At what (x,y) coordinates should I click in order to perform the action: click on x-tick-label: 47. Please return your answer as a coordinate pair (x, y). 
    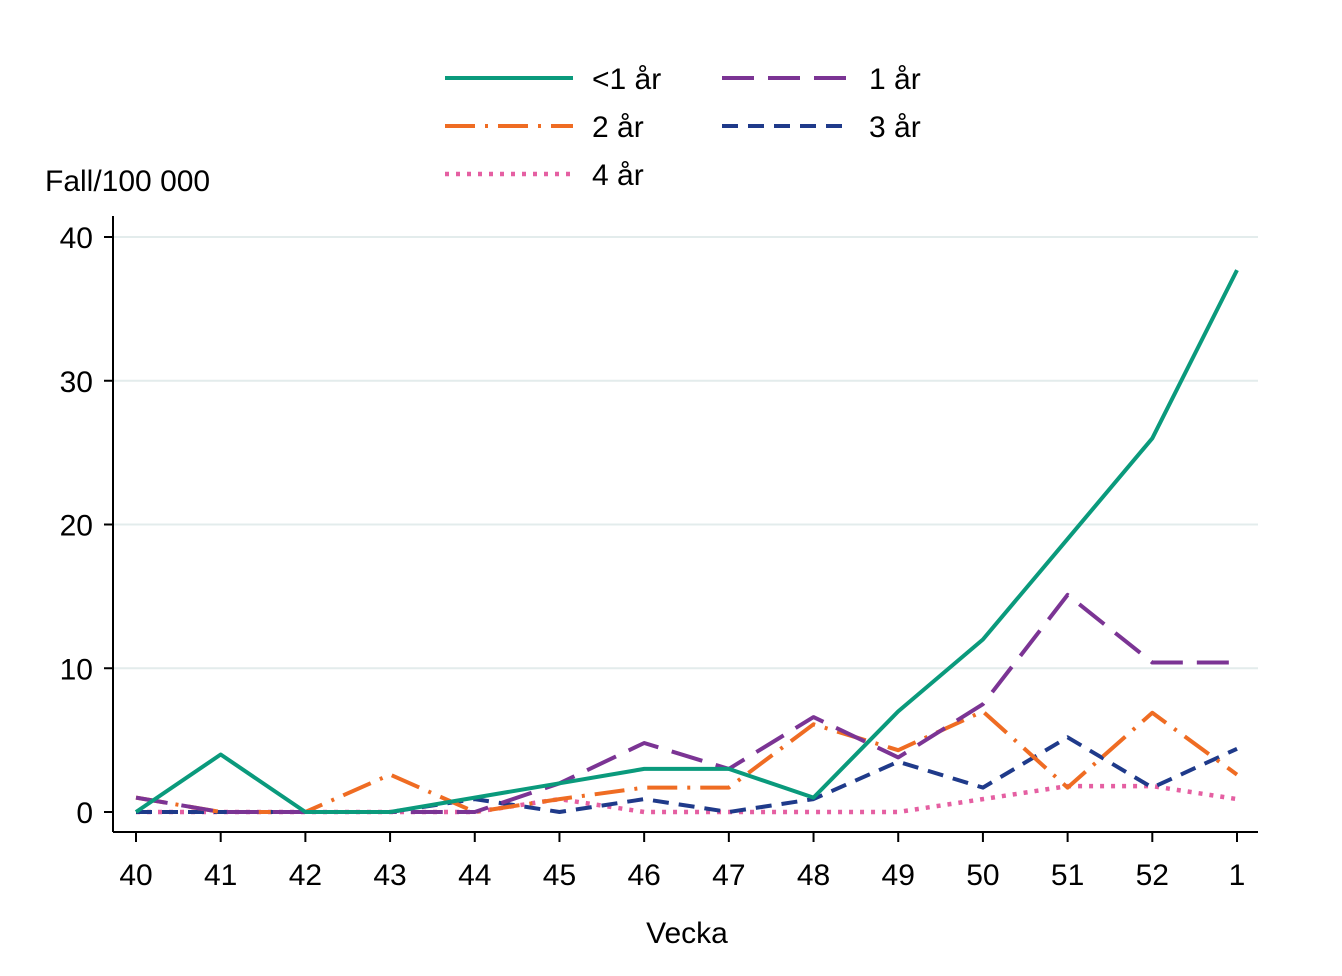
    Looking at the image, I should click on (728, 875).